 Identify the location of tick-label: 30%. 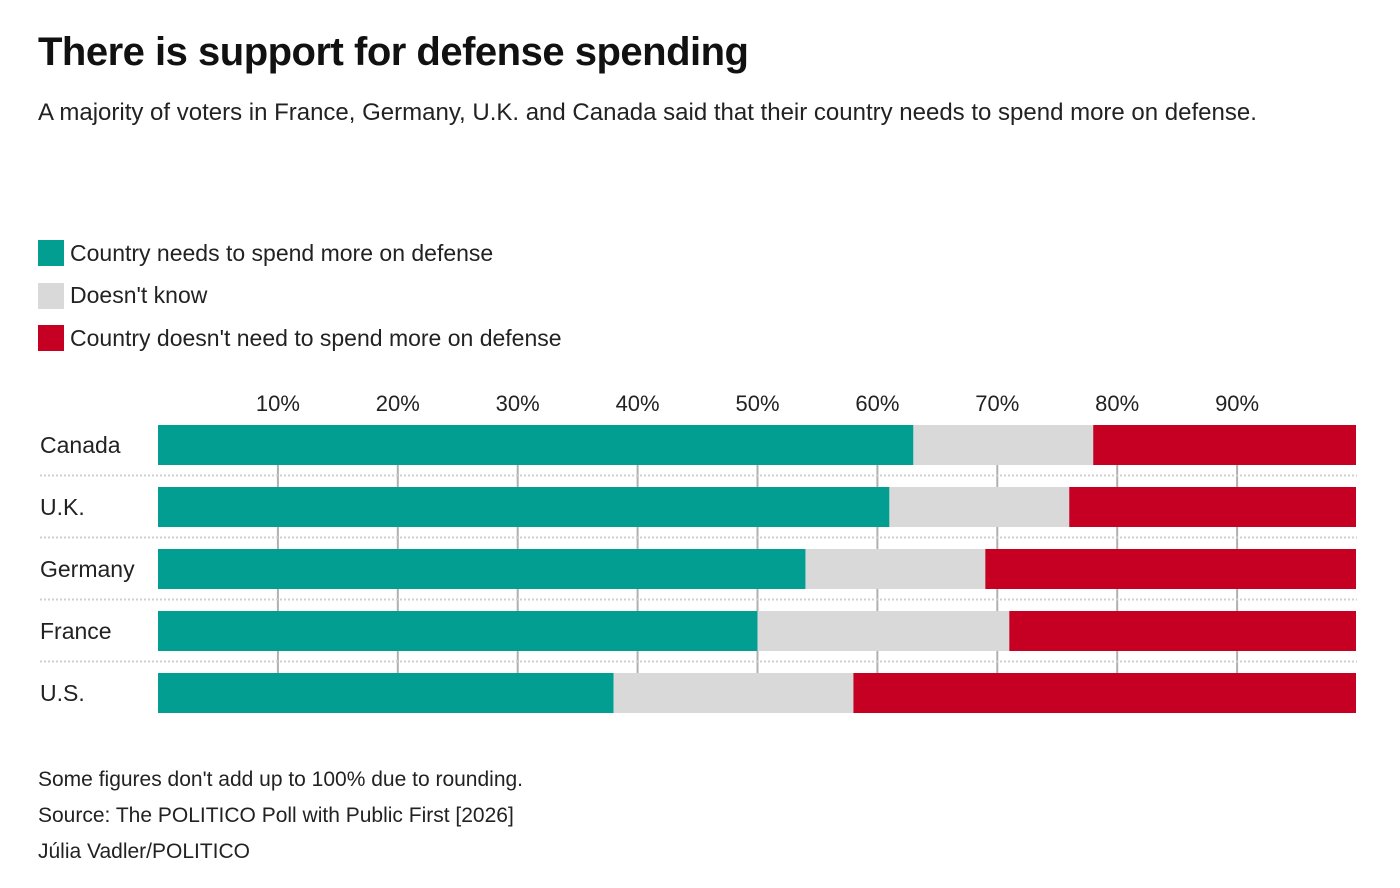
(518, 403).